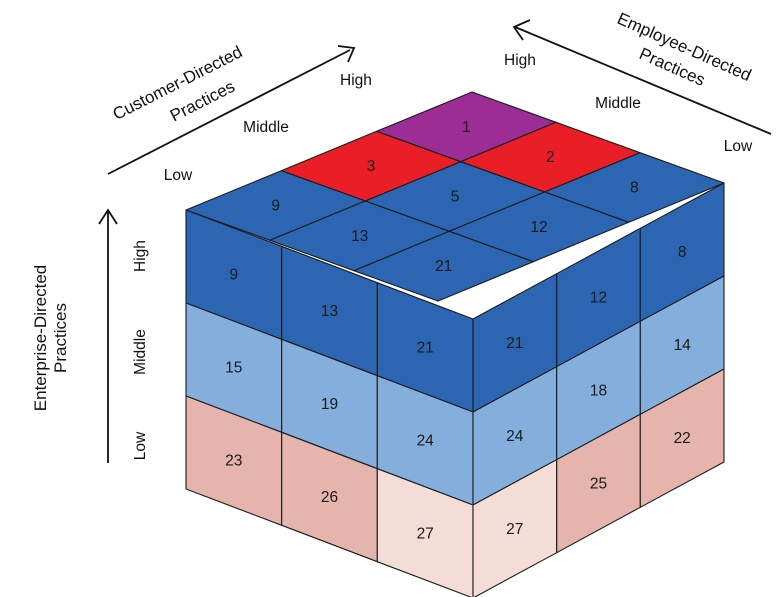 The height and width of the screenshot is (597, 778). Describe the element at coordinates (233, 461) in the screenshot. I see `left-cell-label: 23` at that location.